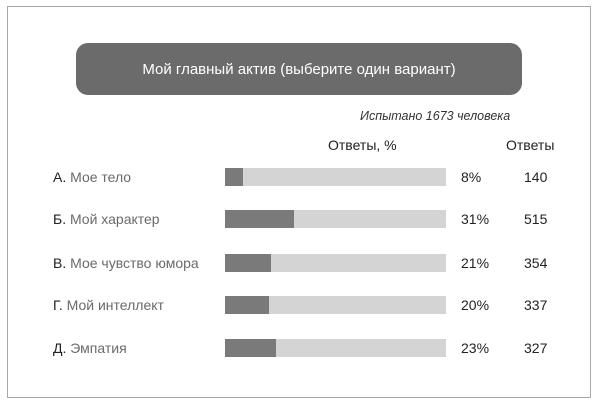 This screenshot has height=406, width=599. Describe the element at coordinates (475, 219) in the screenshot. I see `percent-data-label: 31%` at that location.